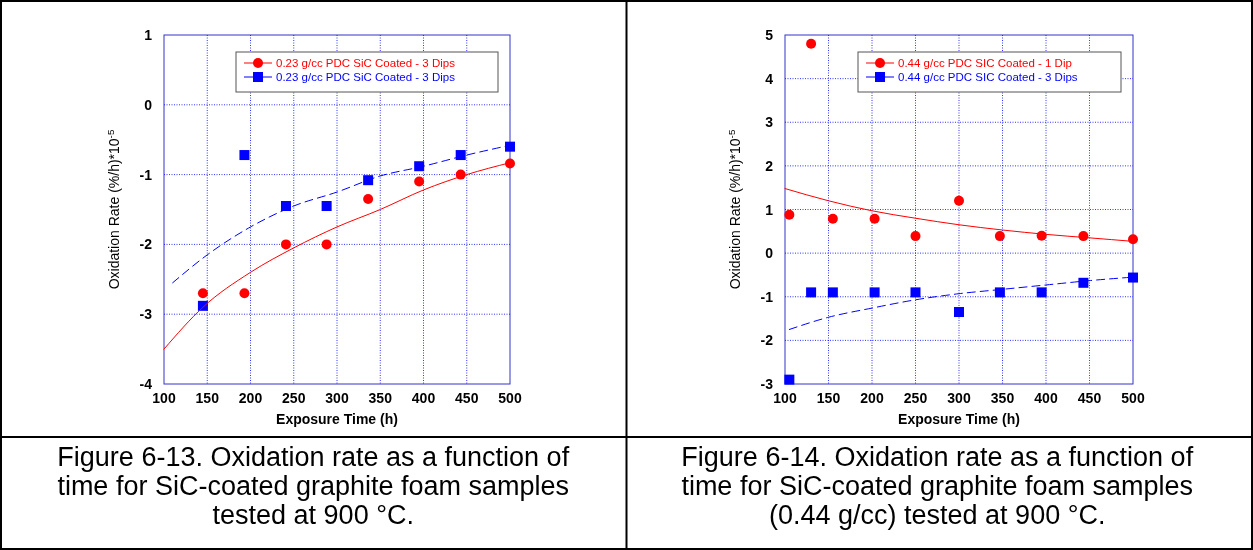 This screenshot has height=550, width=1253. Describe the element at coordinates (988, 77) in the screenshot. I see `legend-label: 0.44 g/cc PDC SIC Coated - 3 Dips` at that location.